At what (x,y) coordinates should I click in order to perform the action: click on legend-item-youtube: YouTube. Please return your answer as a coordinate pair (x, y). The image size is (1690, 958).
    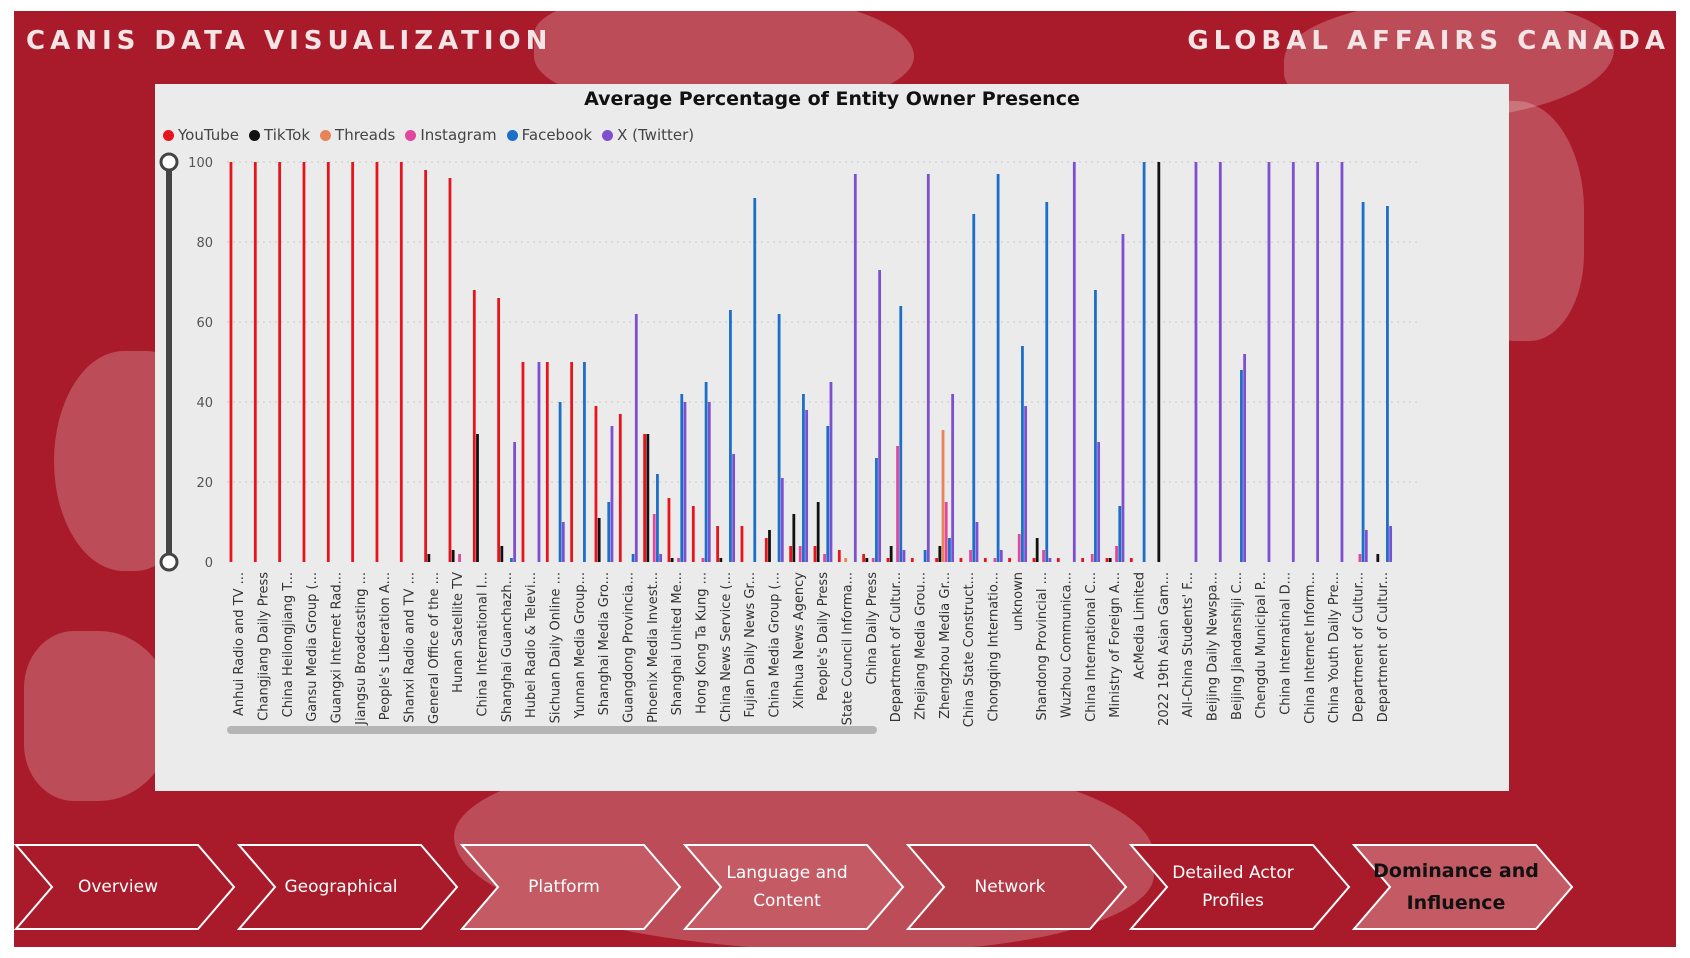
    Looking at the image, I should click on (201, 135).